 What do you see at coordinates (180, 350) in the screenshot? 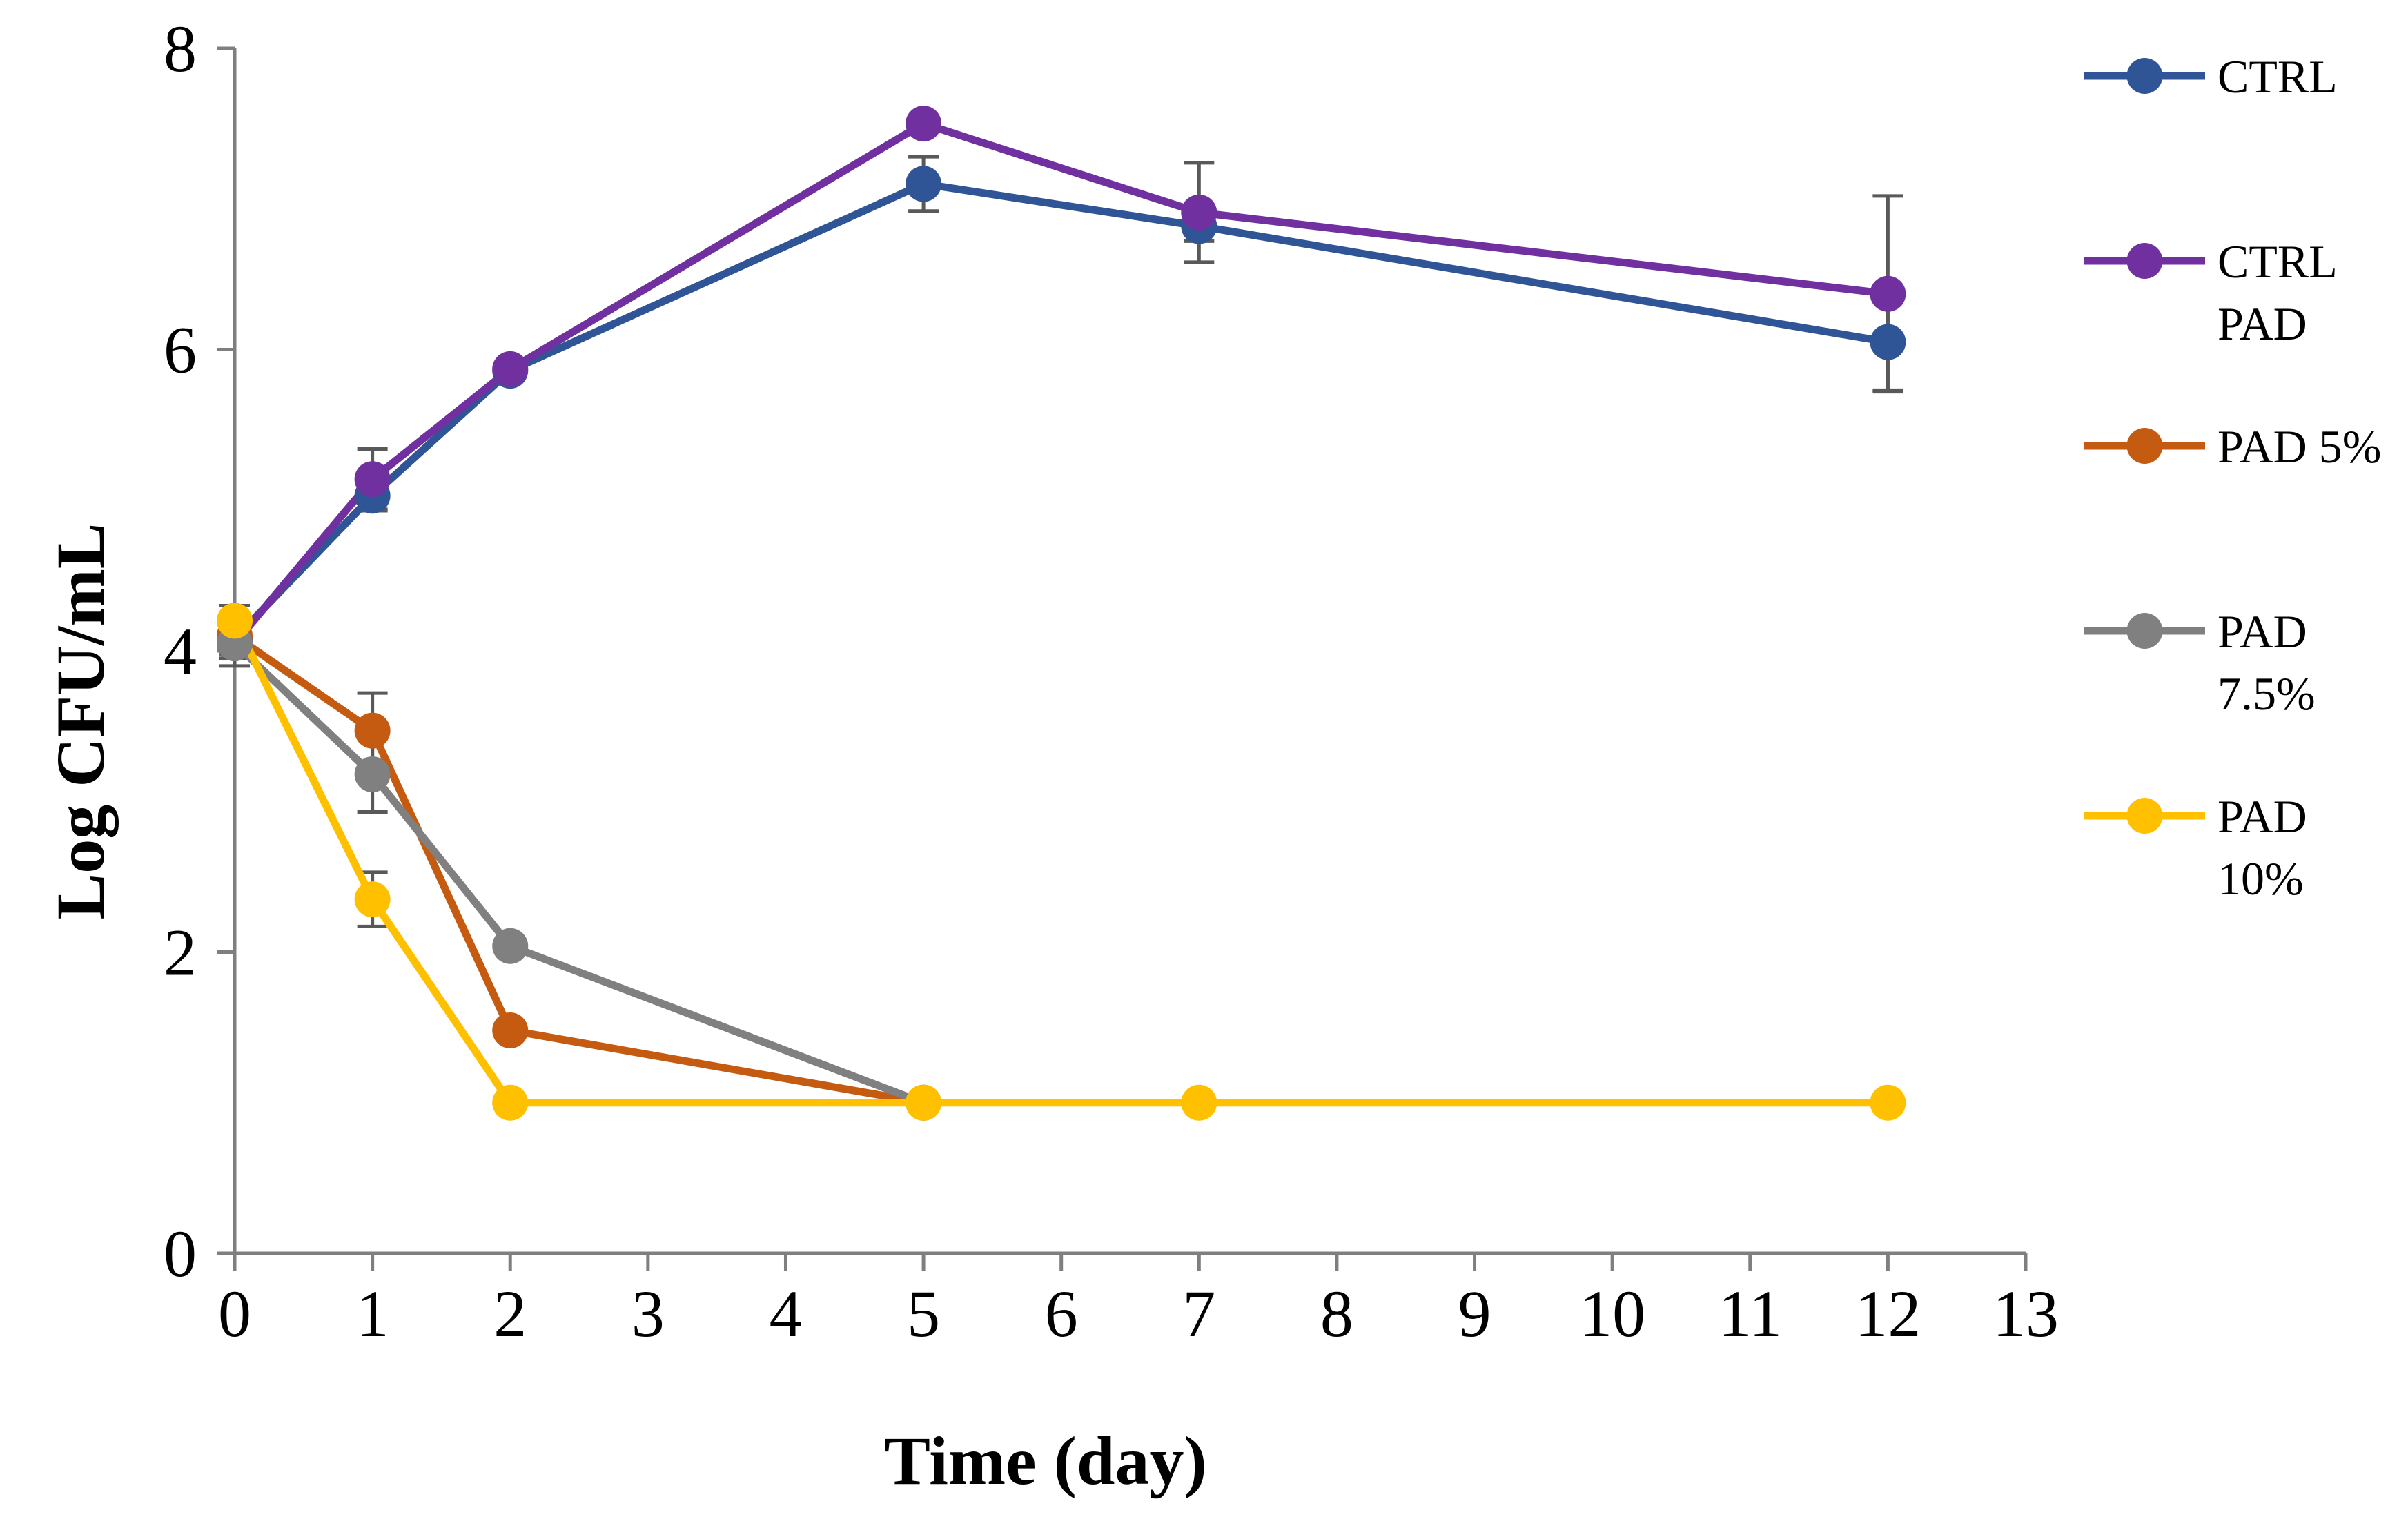
I see `y-tick-label: 6` at bounding box center [180, 350].